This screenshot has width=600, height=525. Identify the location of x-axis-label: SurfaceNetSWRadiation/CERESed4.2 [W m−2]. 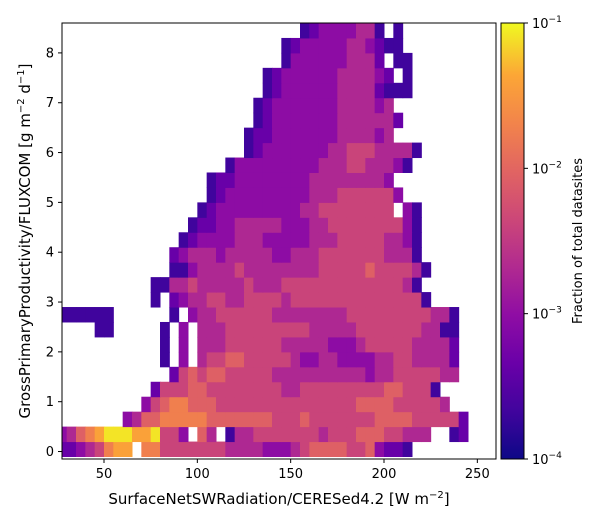
(278, 499).